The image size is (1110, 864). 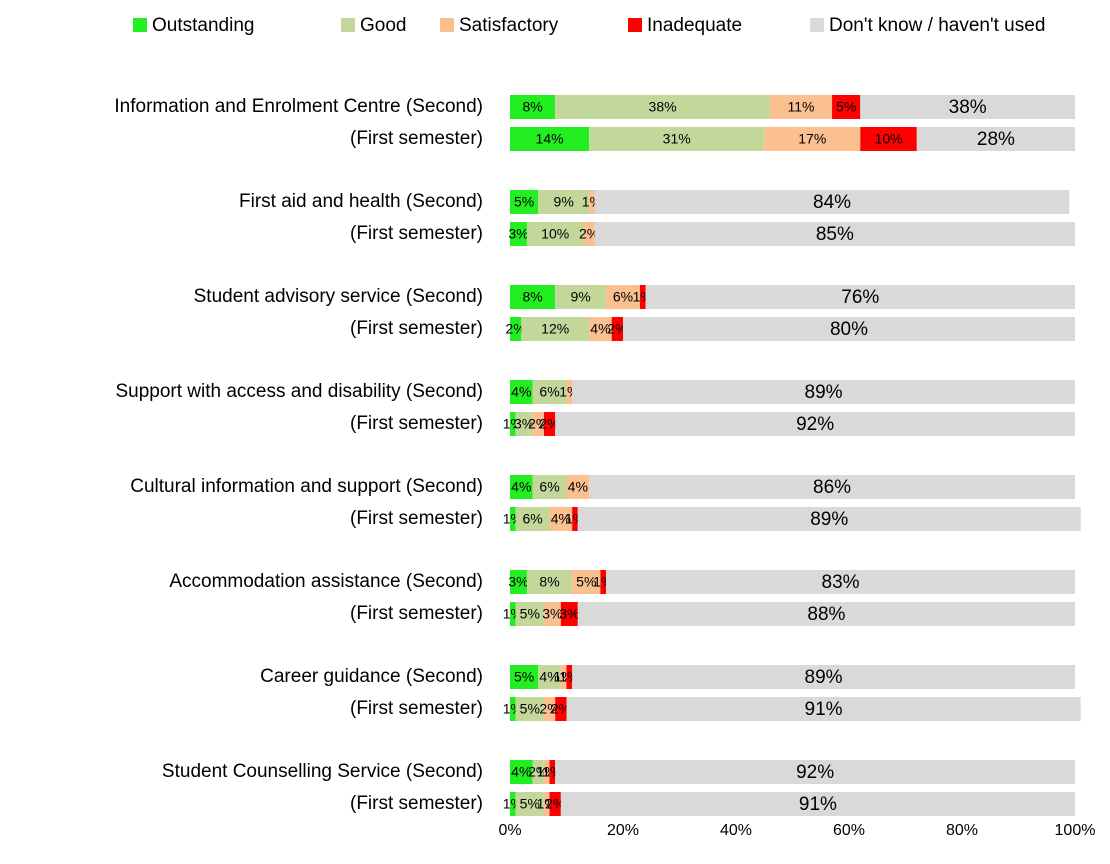 I want to click on data-label: 88%, so click(x=826, y=614).